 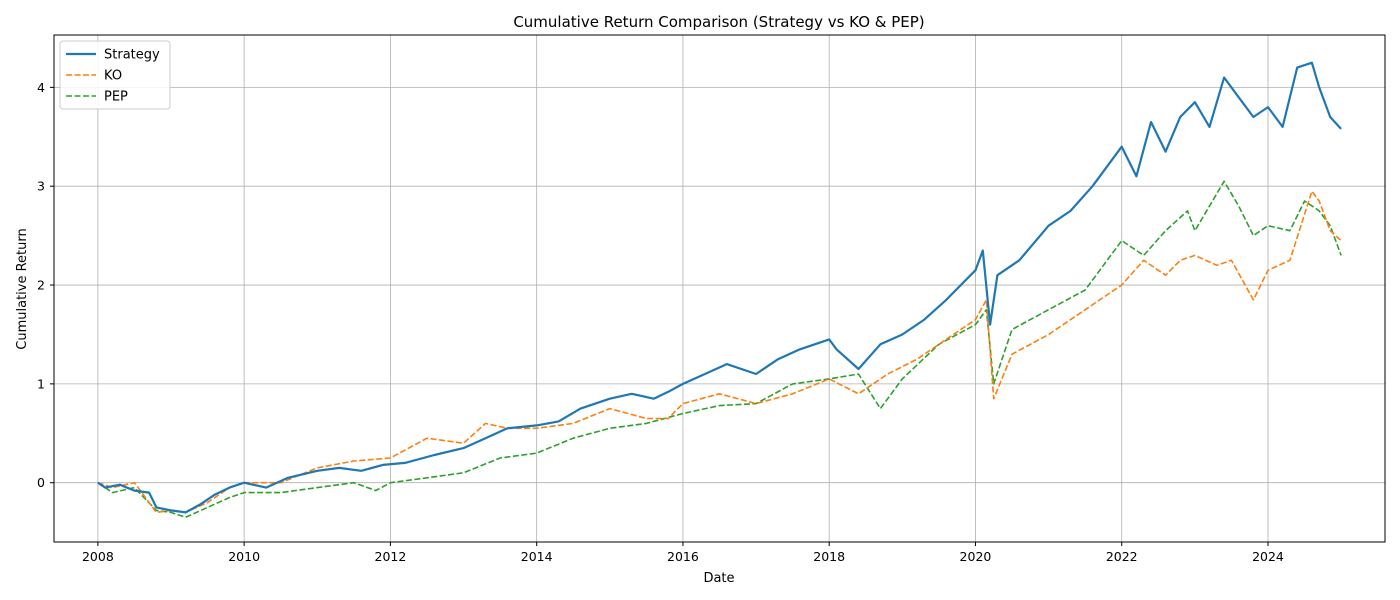 I want to click on x-tick-label: 2022, so click(x=1122, y=556).